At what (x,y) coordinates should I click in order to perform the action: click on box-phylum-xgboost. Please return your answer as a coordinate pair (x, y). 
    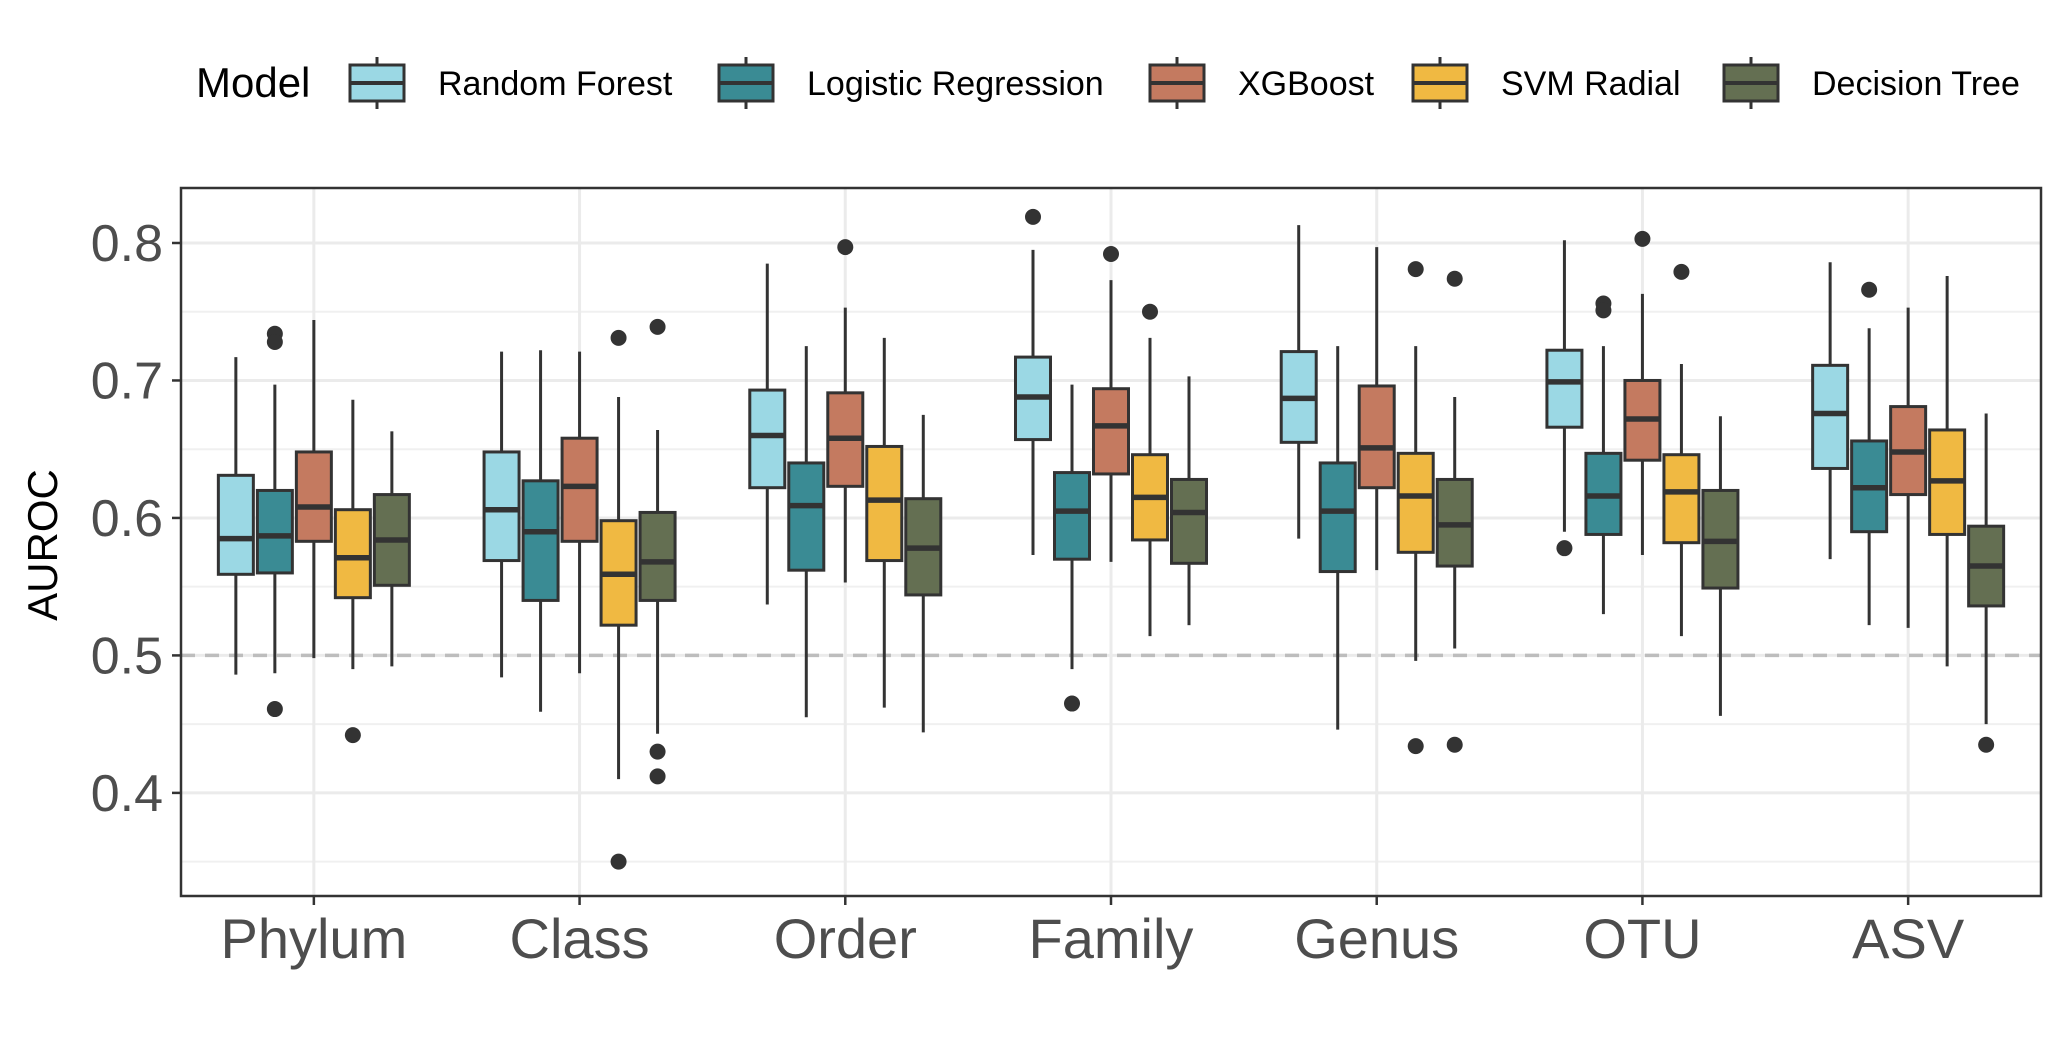
    Looking at the image, I should click on (313, 489).